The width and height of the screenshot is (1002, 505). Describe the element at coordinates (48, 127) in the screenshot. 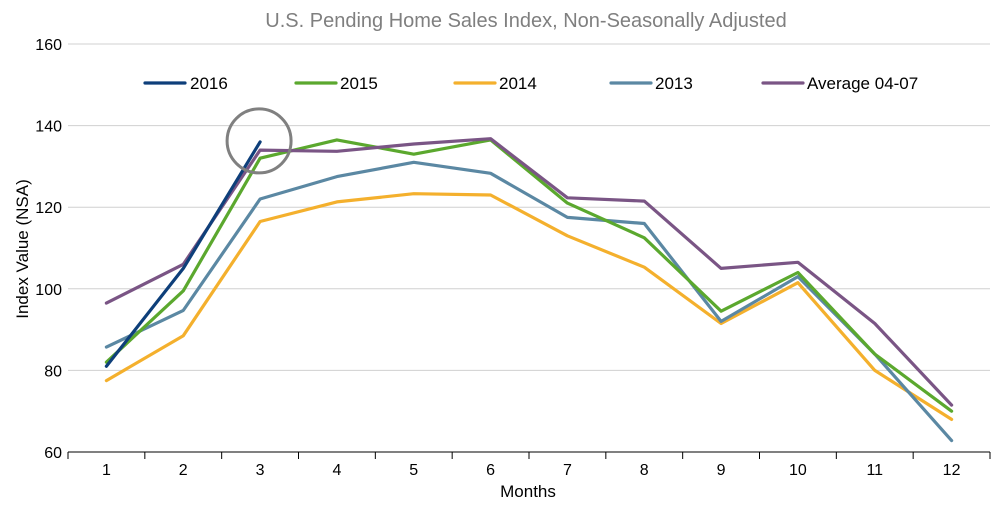

I see `y-tick-label: 140` at that location.